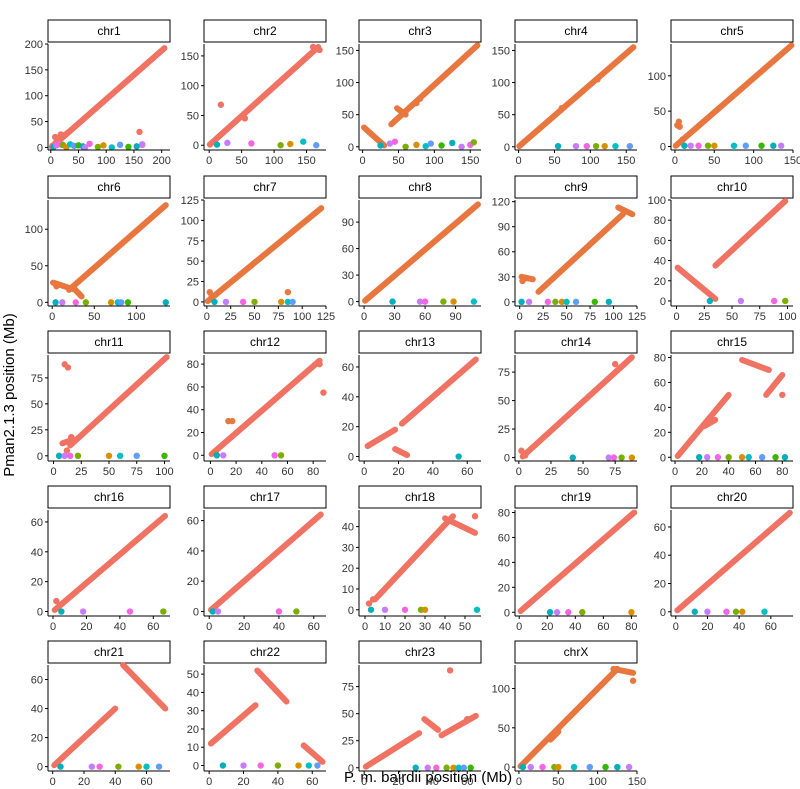  I want to click on panel-title: chr11, so click(108, 342).